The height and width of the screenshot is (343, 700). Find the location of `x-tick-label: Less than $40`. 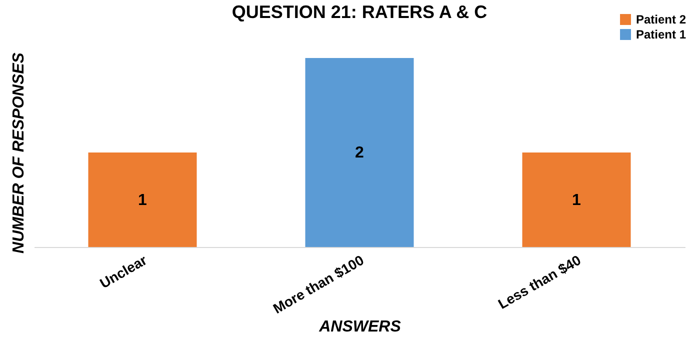

x-tick-label: Less than $40 is located at coordinates (539, 282).